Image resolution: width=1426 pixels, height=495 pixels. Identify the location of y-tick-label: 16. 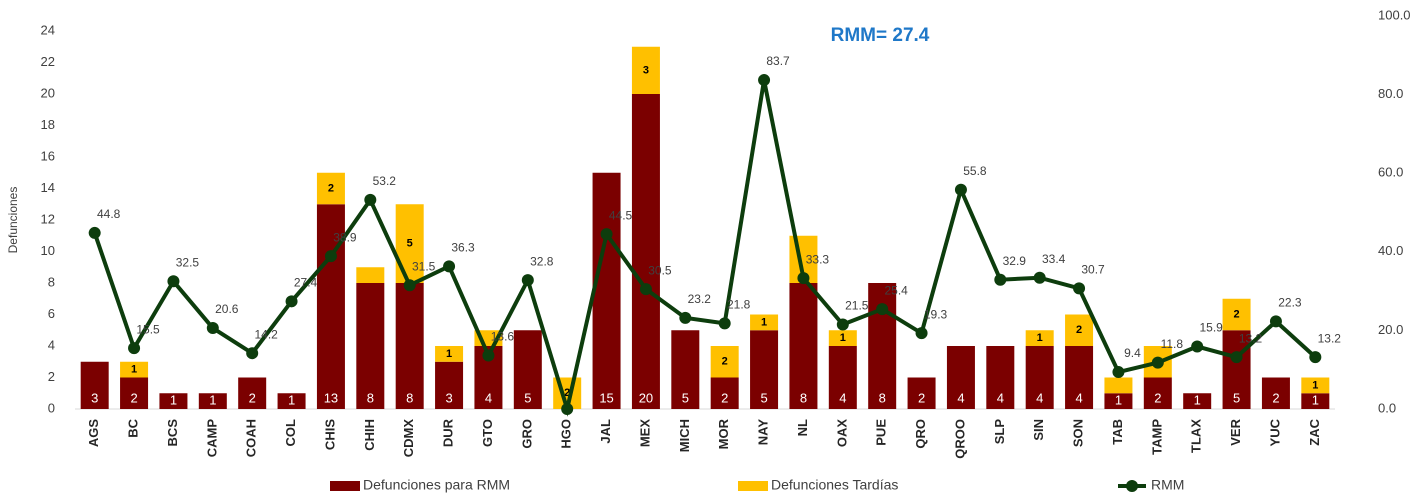
(48, 155).